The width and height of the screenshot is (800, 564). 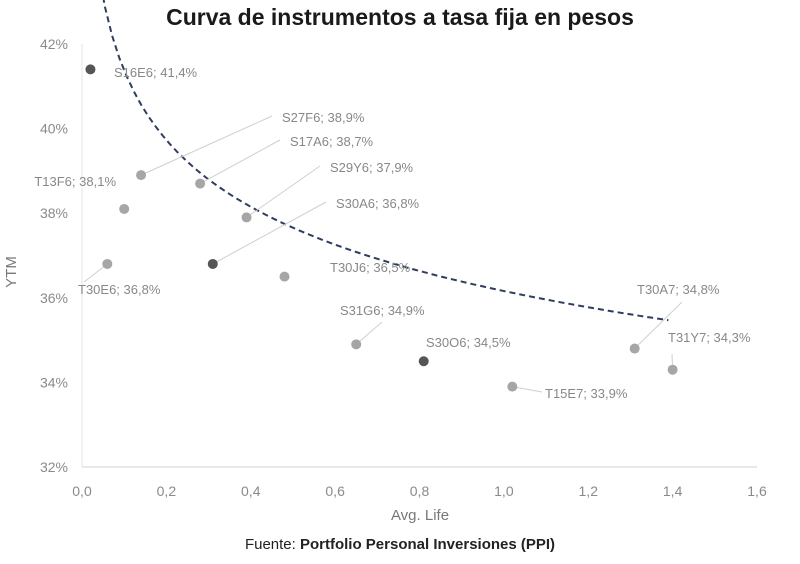 I want to click on data-label: S31G6; 34,9%, so click(x=382, y=310).